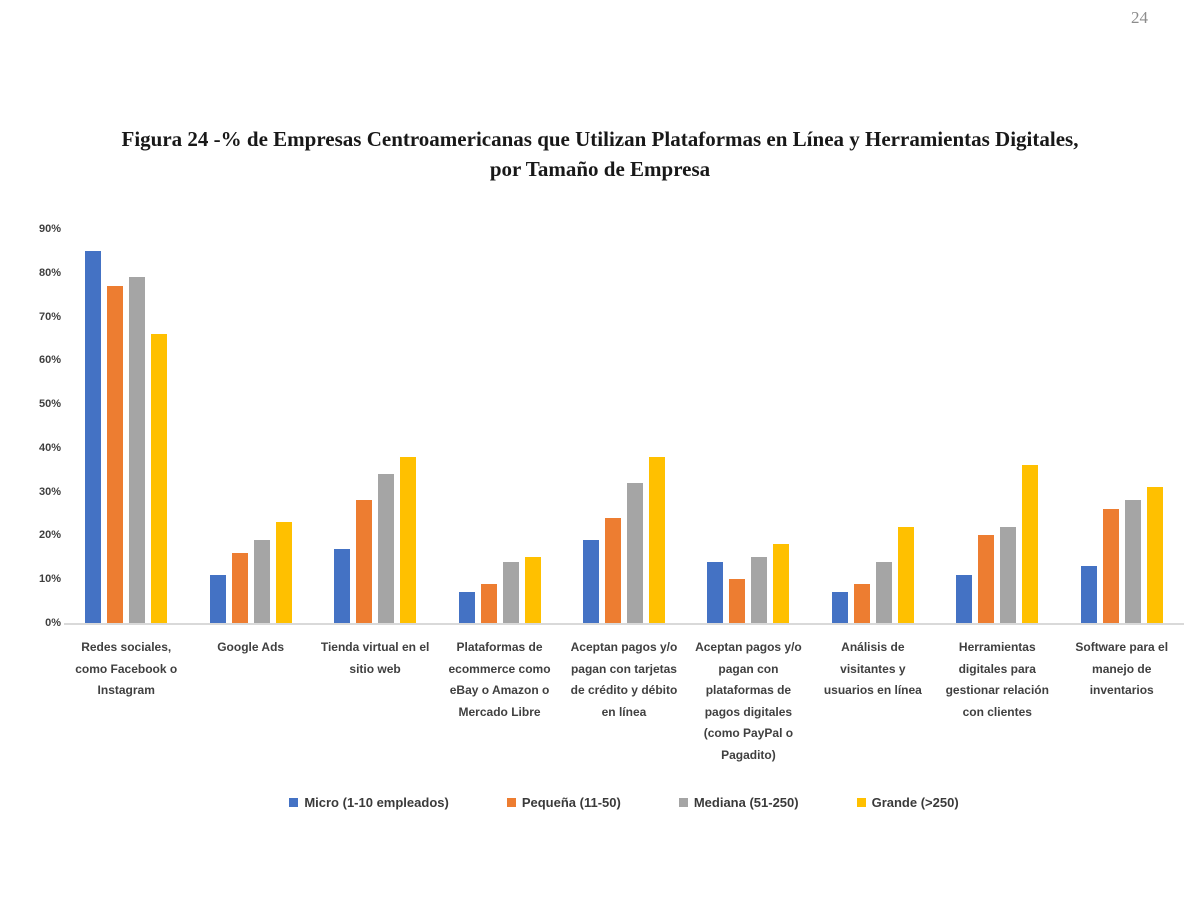 This screenshot has width=1200, height=900. I want to click on legend-item: Micro (1-10 empleados), so click(369, 802).